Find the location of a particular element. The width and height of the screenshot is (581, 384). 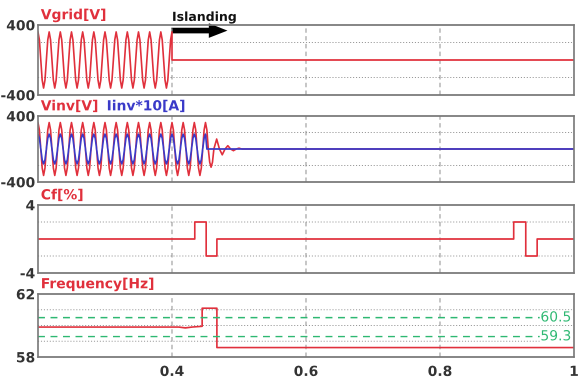

ref-line-label: 60.5 is located at coordinates (555, 316).